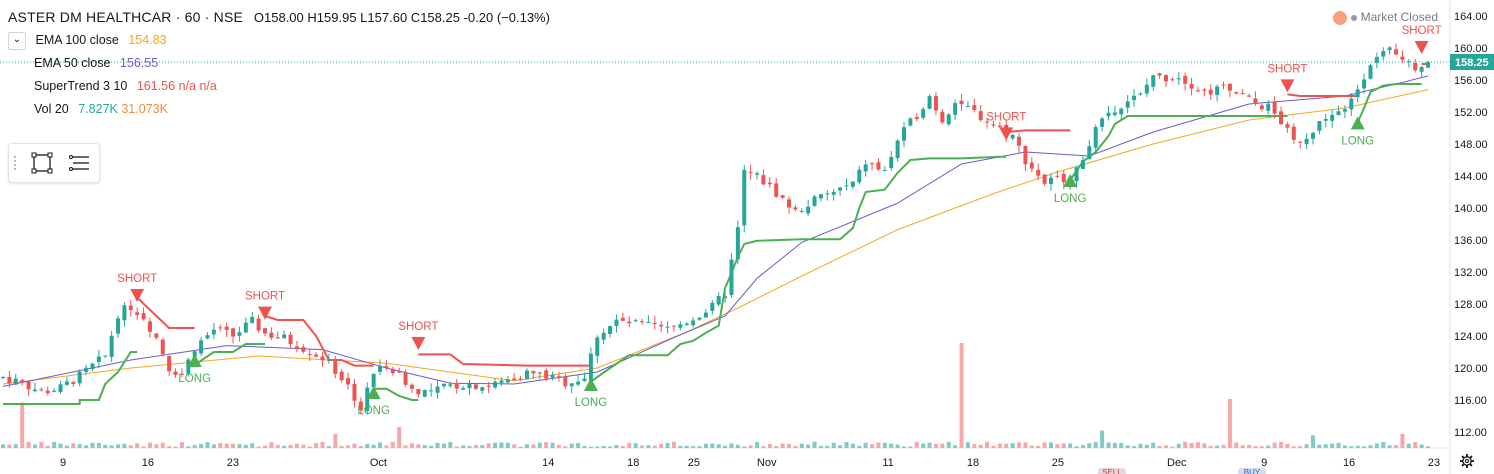 This screenshot has height=474, width=1494. Describe the element at coordinates (42, 163) in the screenshot. I see `rectangle-select-icon` at that location.